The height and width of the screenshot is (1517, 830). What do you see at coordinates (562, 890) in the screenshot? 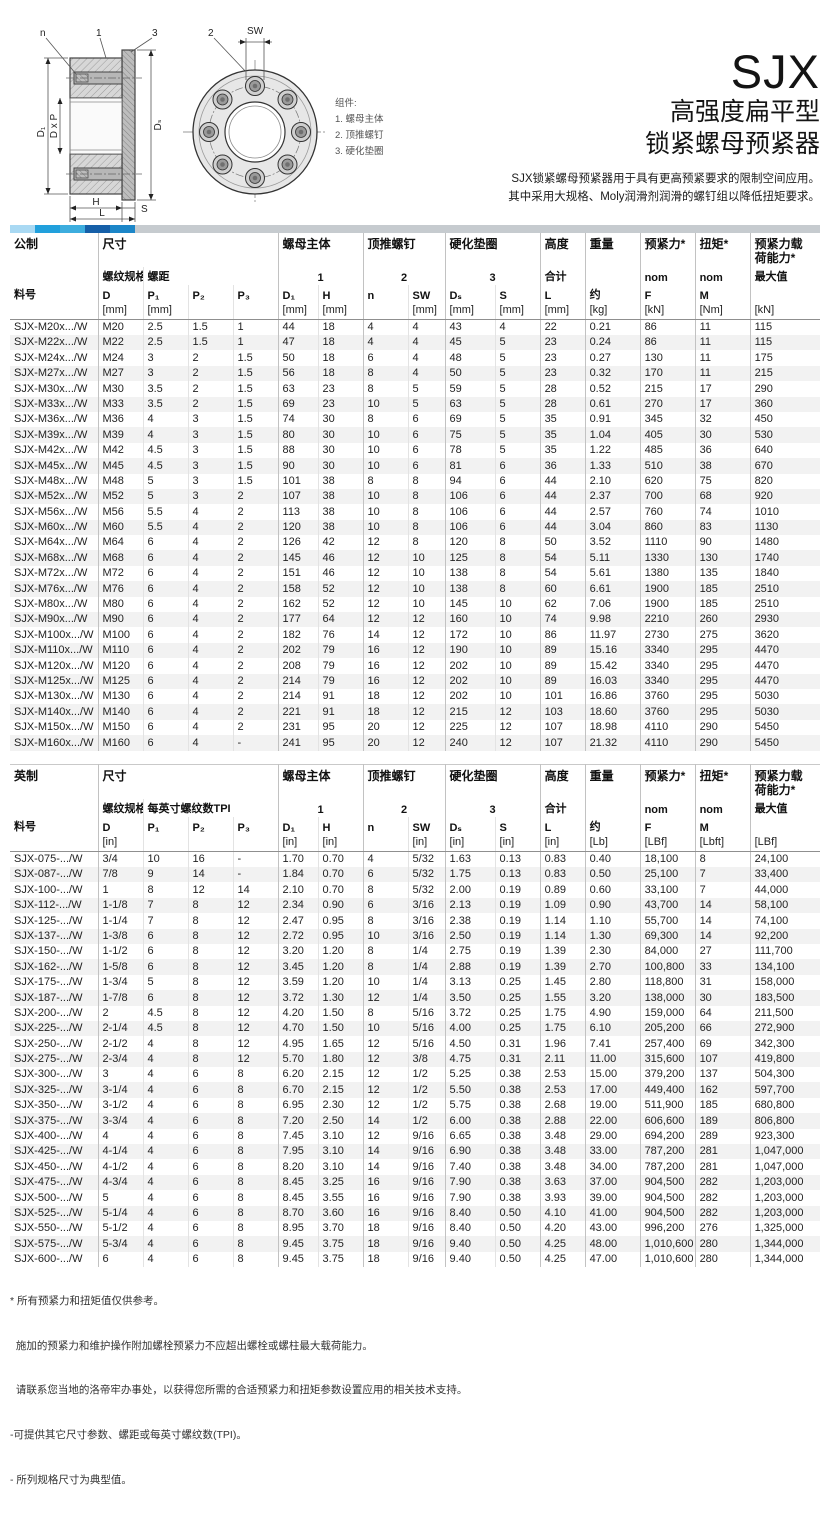
I see `value-cell: 0.89` at bounding box center [562, 890].